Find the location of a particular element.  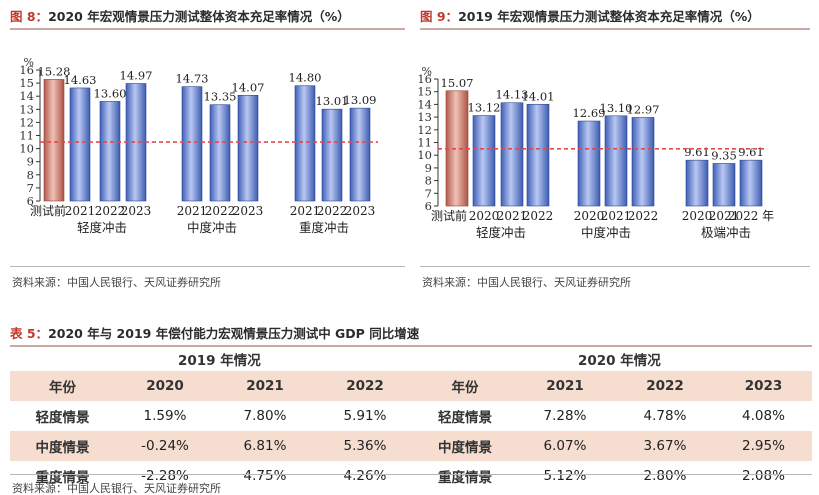

figure8-title: 图 8：2020 年宏观情景压力测试整体资本充足率情况（%） is located at coordinates (180, 15).